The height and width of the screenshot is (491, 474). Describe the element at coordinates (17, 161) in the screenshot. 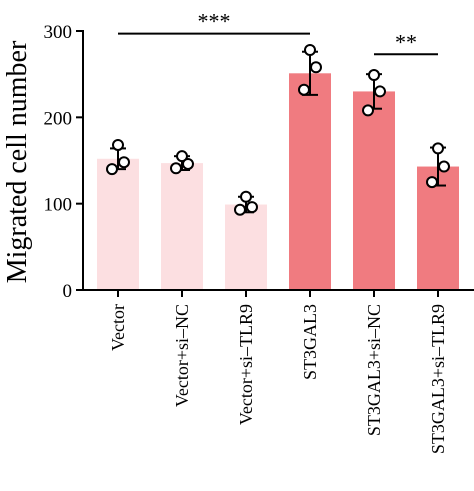

I see `y-axis-label: Migrated cell number` at that location.